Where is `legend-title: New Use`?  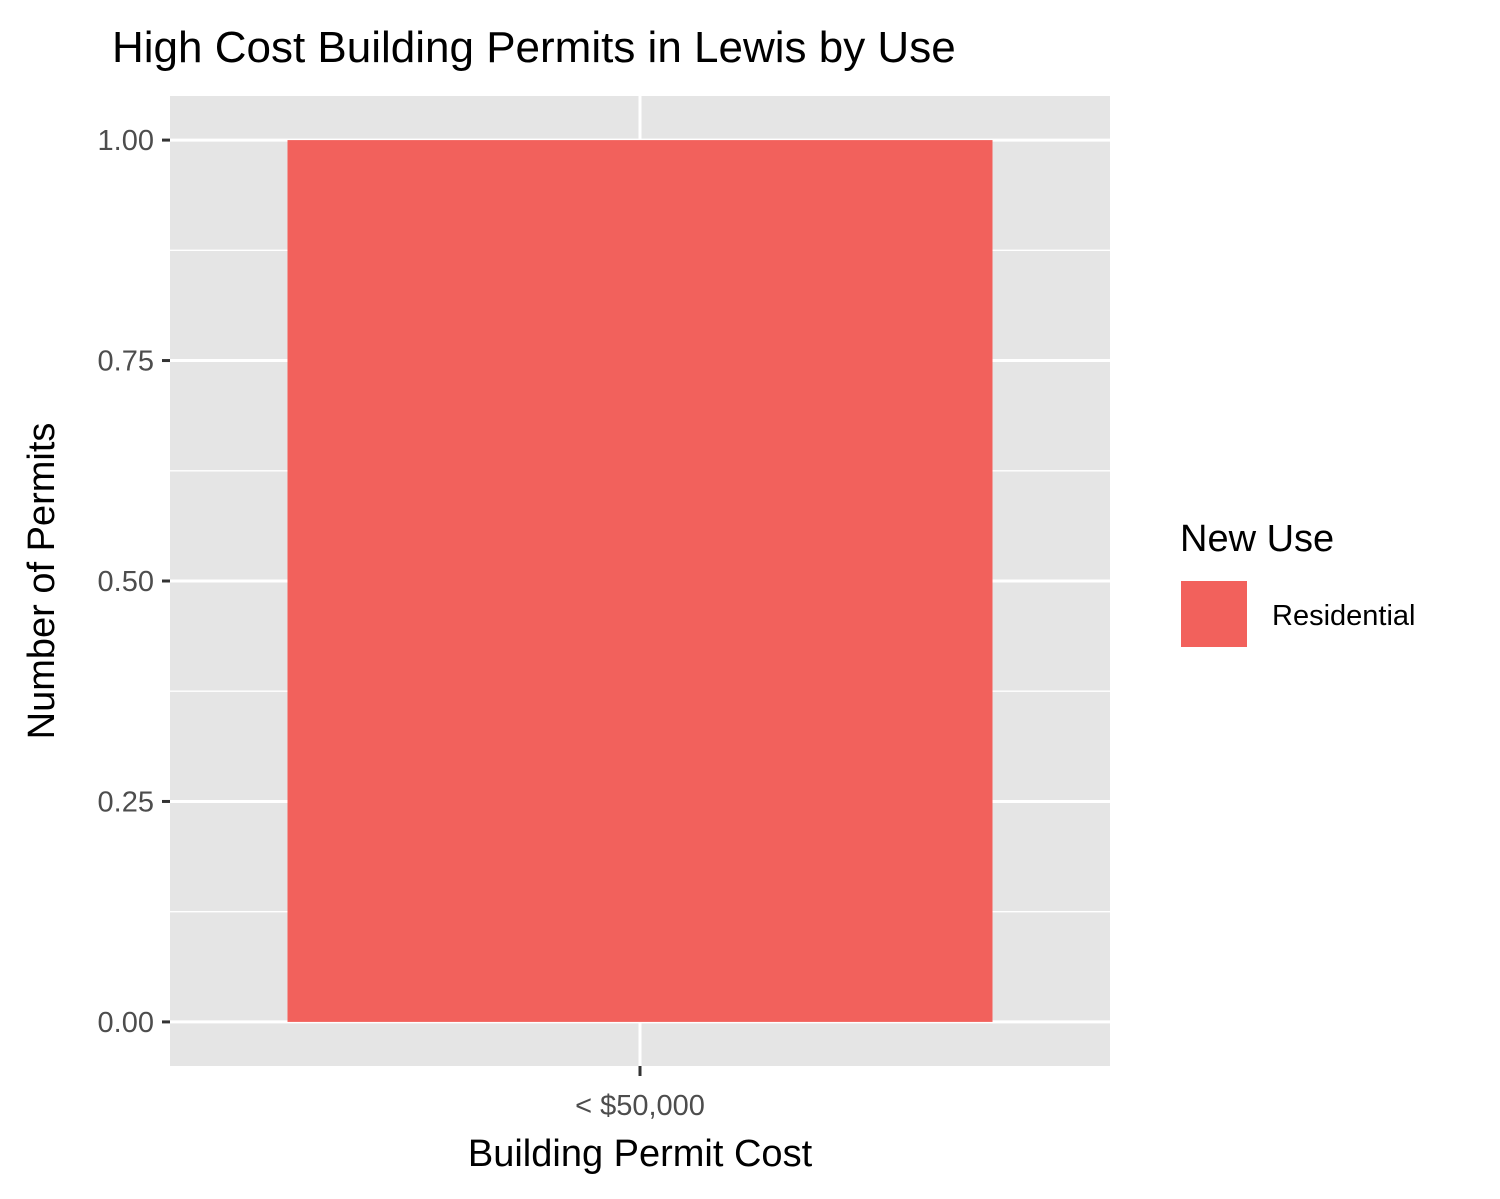
legend-title: New Use is located at coordinates (1257, 539).